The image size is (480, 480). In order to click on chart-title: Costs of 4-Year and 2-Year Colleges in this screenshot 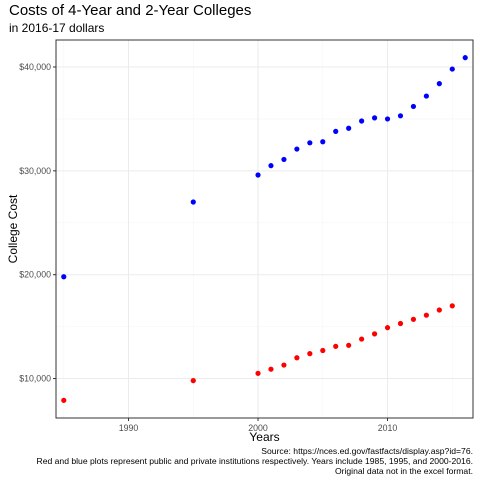, I will do `click(130, 10)`.